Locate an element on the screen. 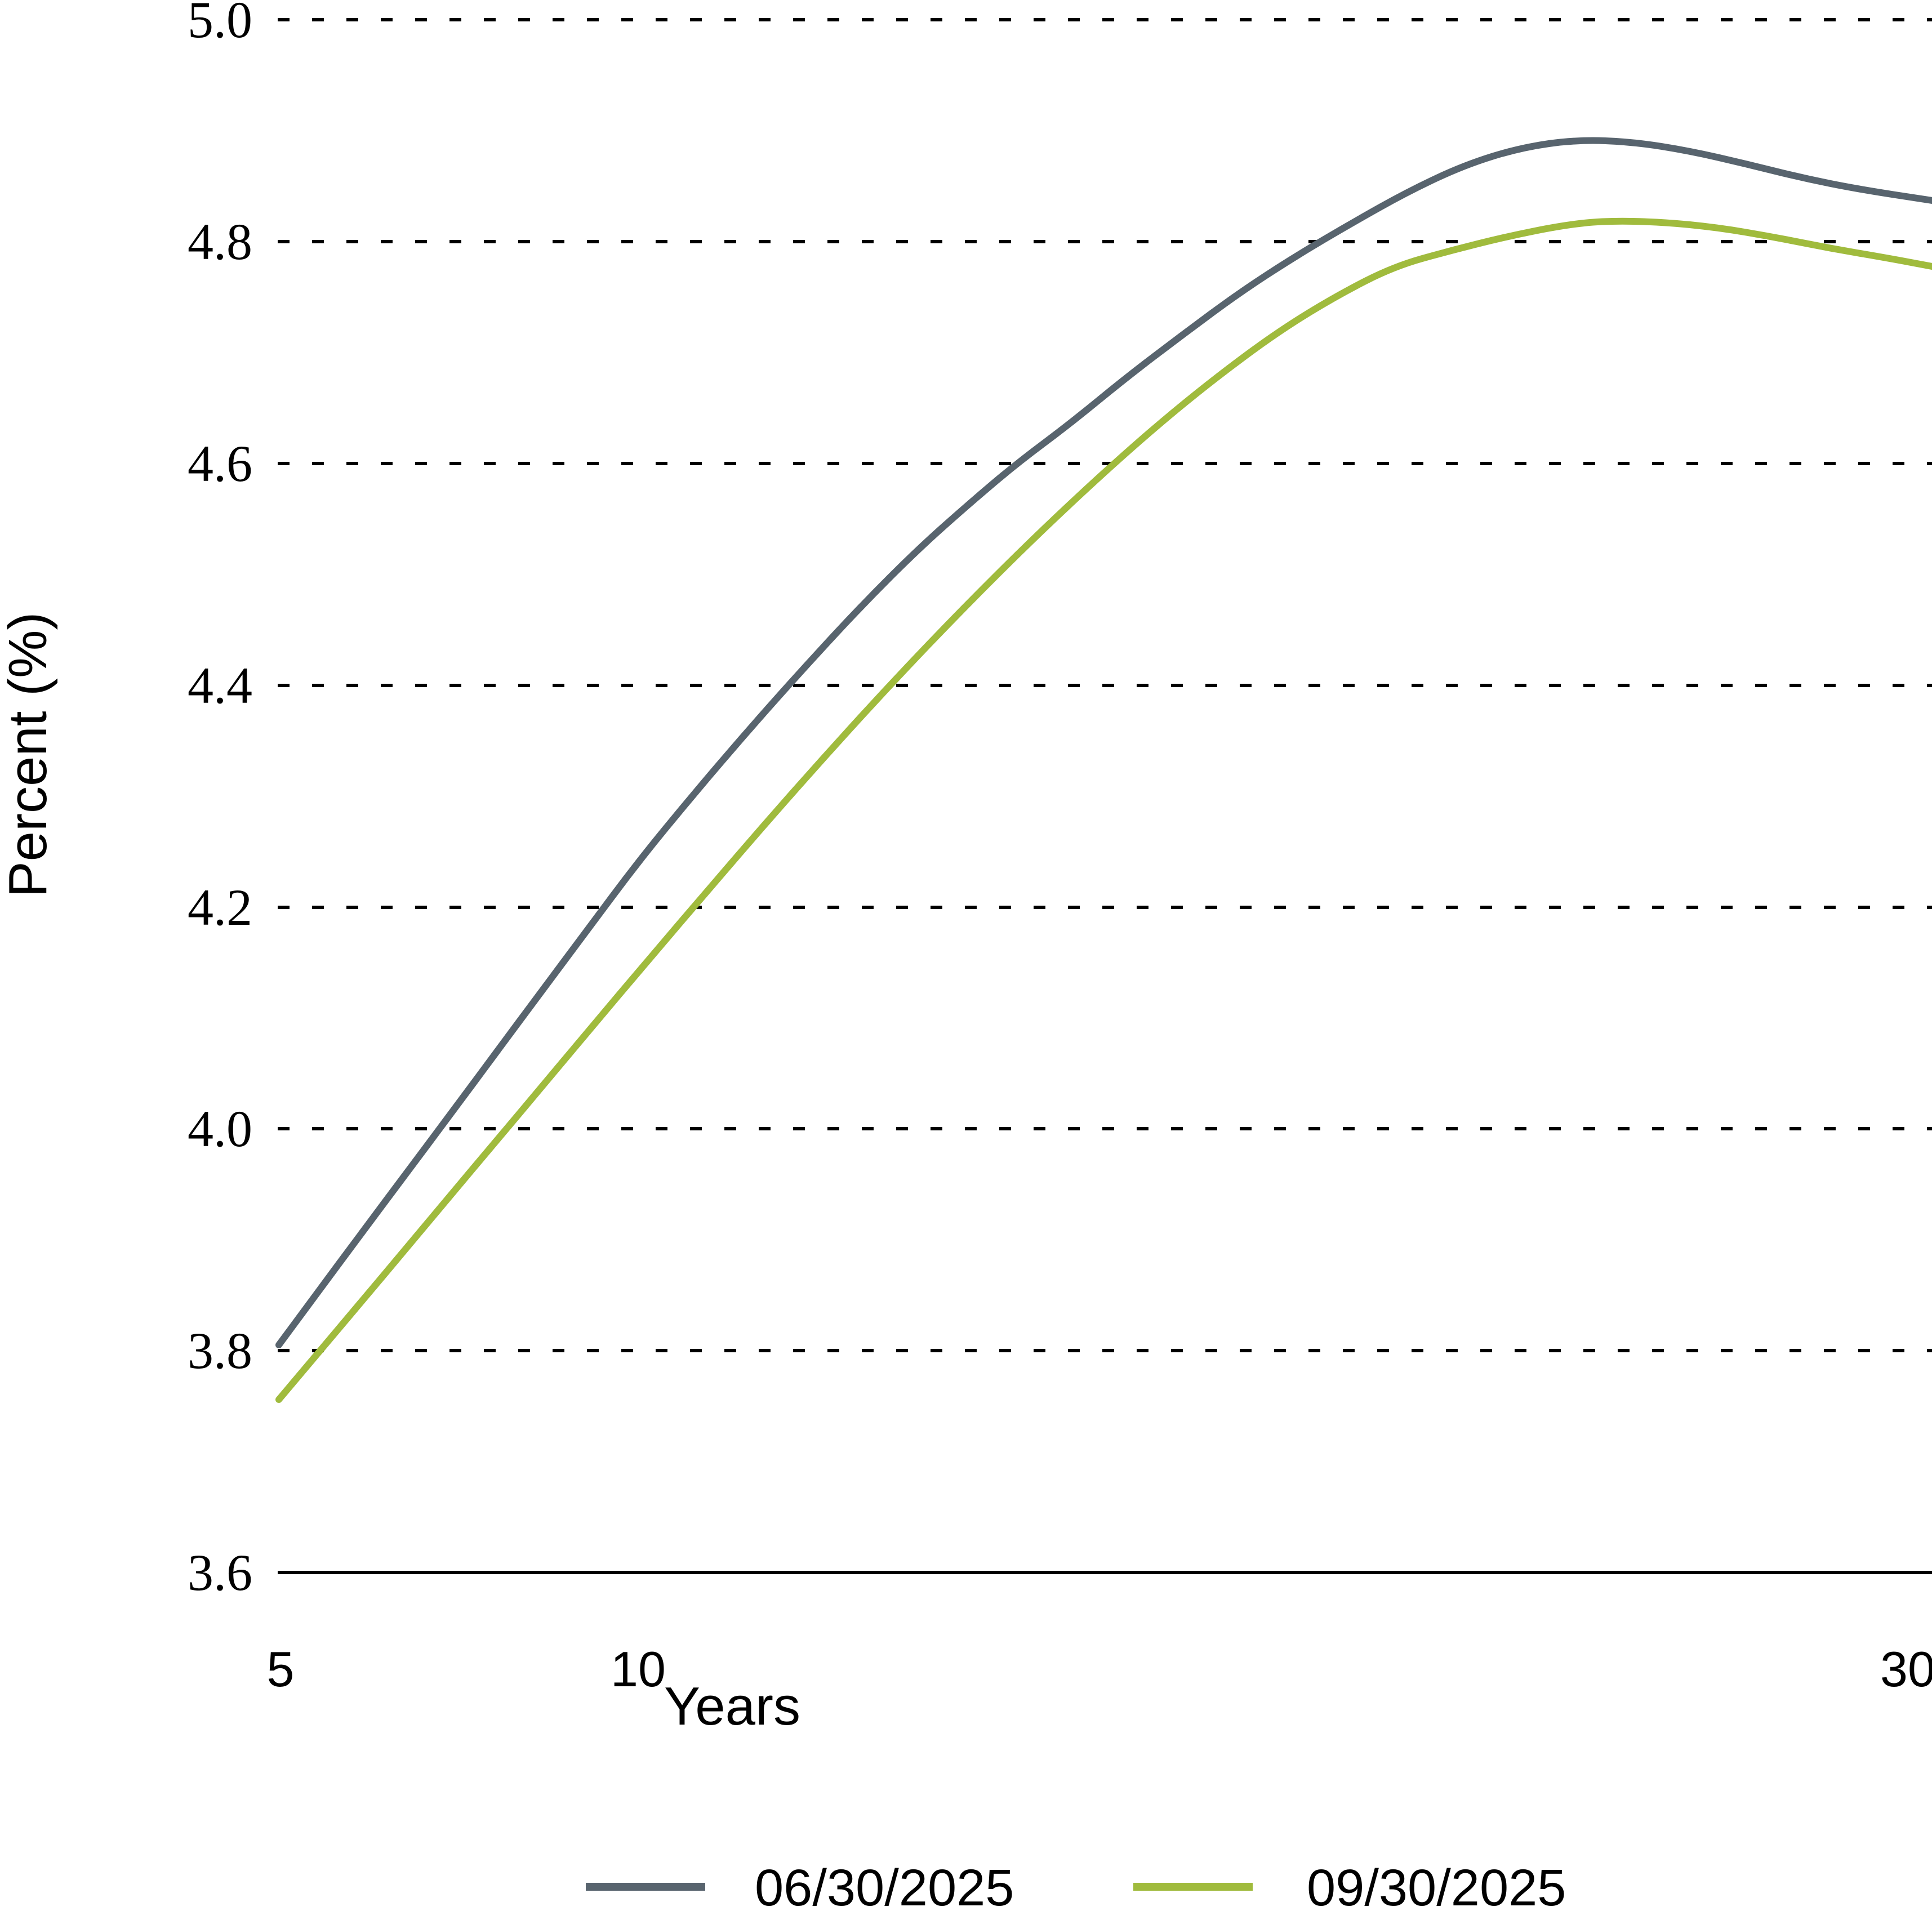 The image size is (1932, 1911). y-tick-label-3.8: 3.8 is located at coordinates (220, 1350).